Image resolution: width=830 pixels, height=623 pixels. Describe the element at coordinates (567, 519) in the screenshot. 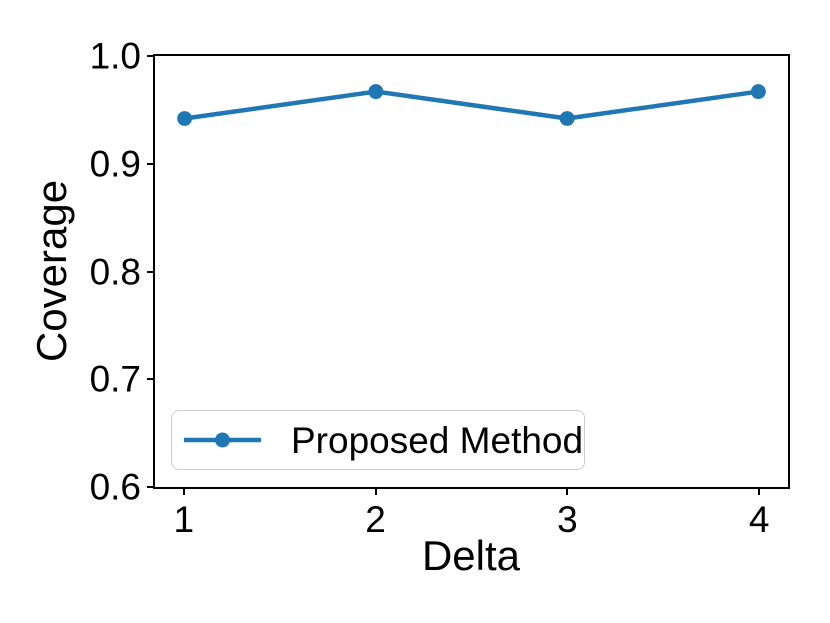

I see `x-tick-label: 3` at that location.